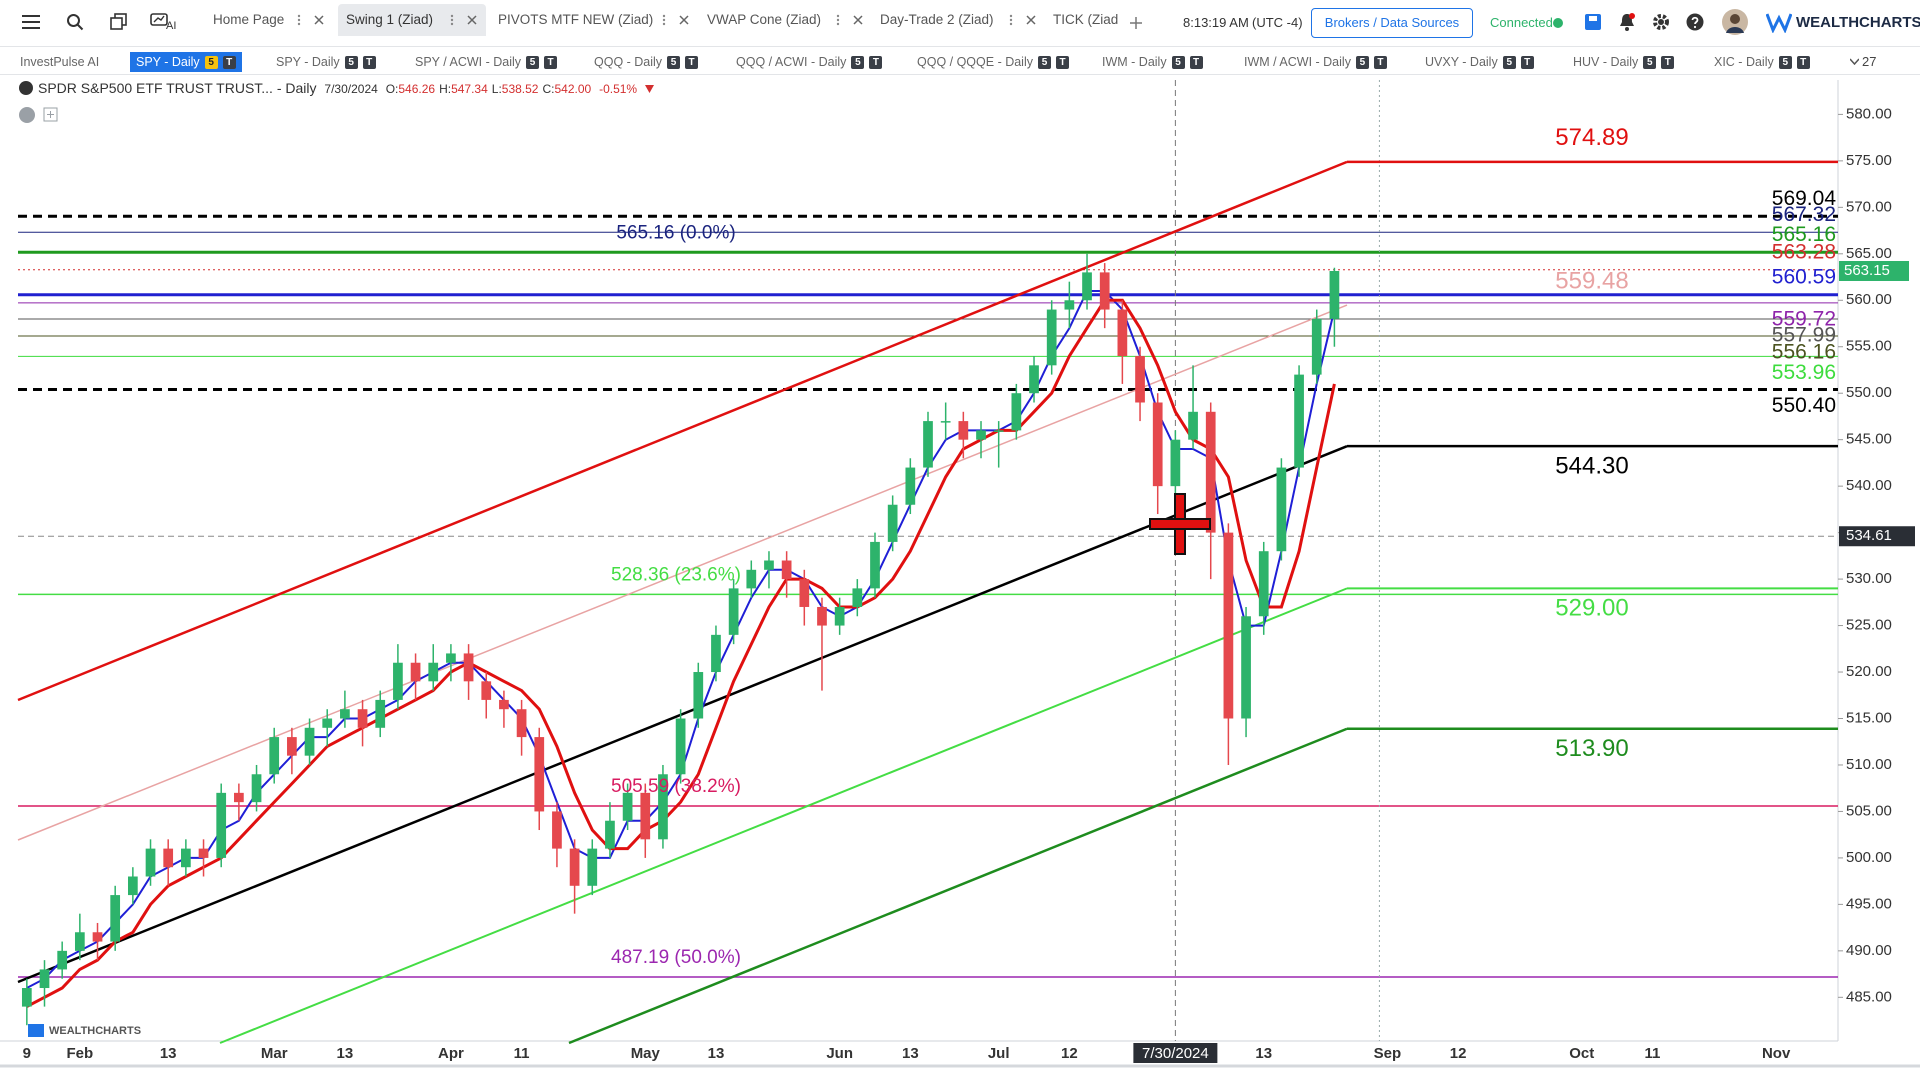  I want to click on workspace-tab: Swing 1 (Ziad), so click(412, 20).